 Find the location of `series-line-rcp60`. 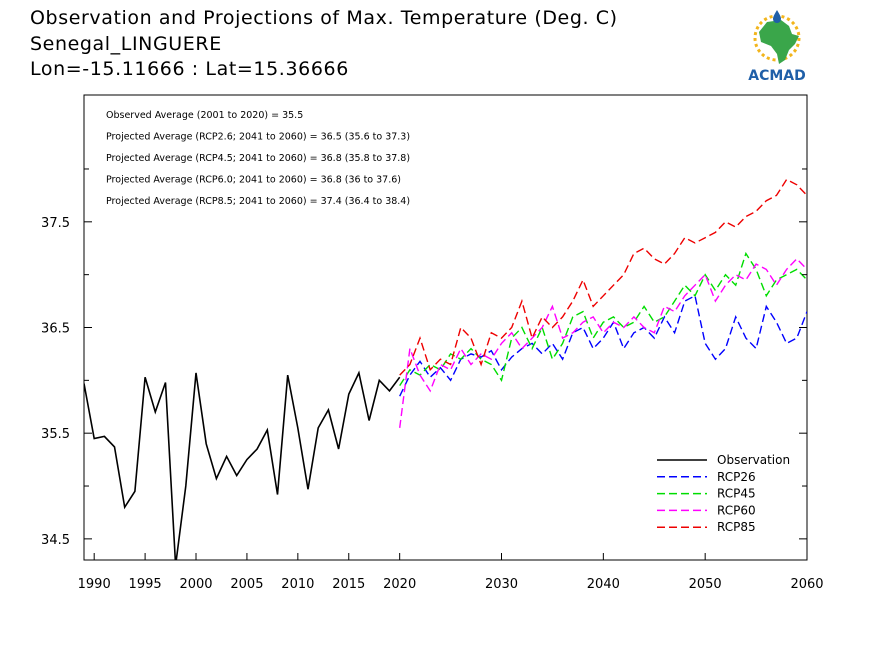

series-line-rcp60 is located at coordinates (603, 342).